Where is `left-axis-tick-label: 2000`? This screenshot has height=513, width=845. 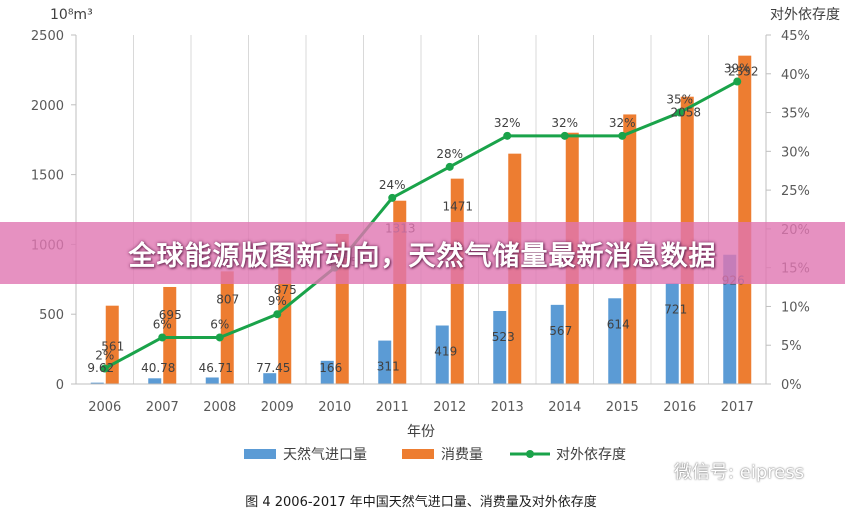
left-axis-tick-label: 2000 is located at coordinates (47, 106).